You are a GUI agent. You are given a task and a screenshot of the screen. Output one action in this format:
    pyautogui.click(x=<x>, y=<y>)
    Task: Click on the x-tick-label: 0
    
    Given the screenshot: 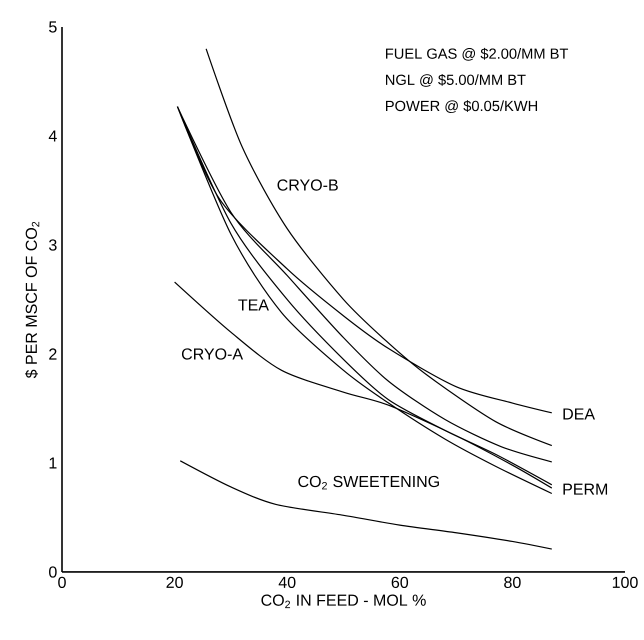 What is the action you would take?
    pyautogui.click(x=62, y=582)
    